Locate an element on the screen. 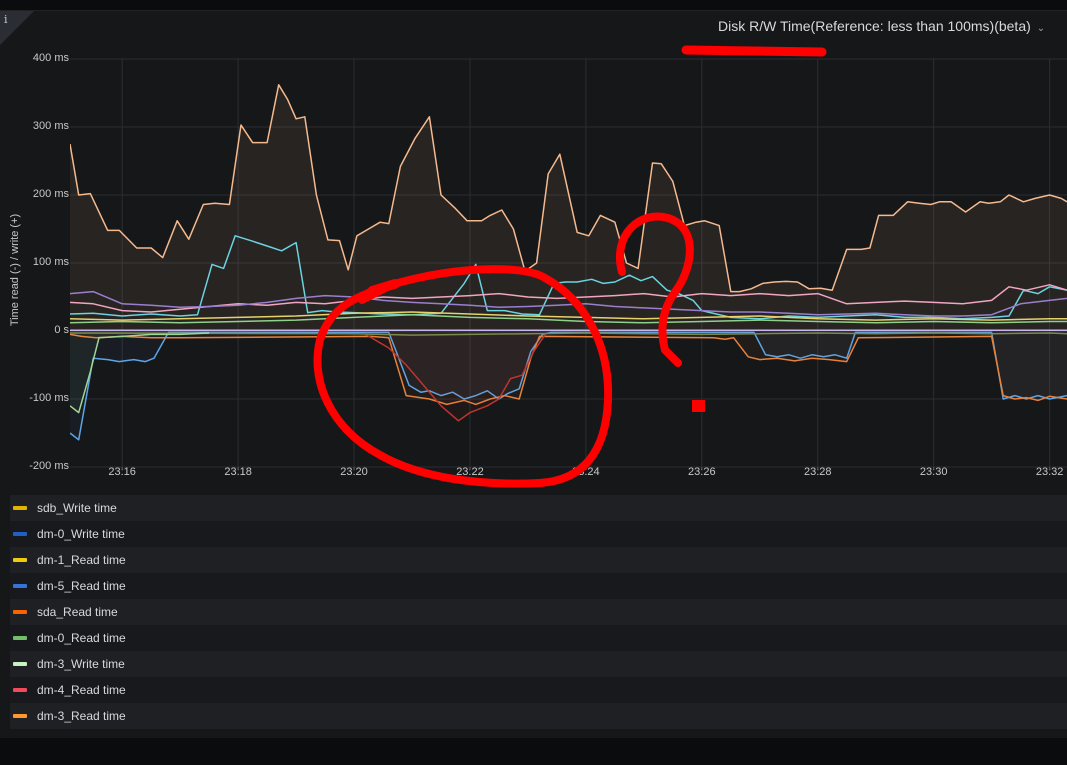 The width and height of the screenshot is (1067, 765). x-tick-label: 23:32 is located at coordinates (1049, 472).